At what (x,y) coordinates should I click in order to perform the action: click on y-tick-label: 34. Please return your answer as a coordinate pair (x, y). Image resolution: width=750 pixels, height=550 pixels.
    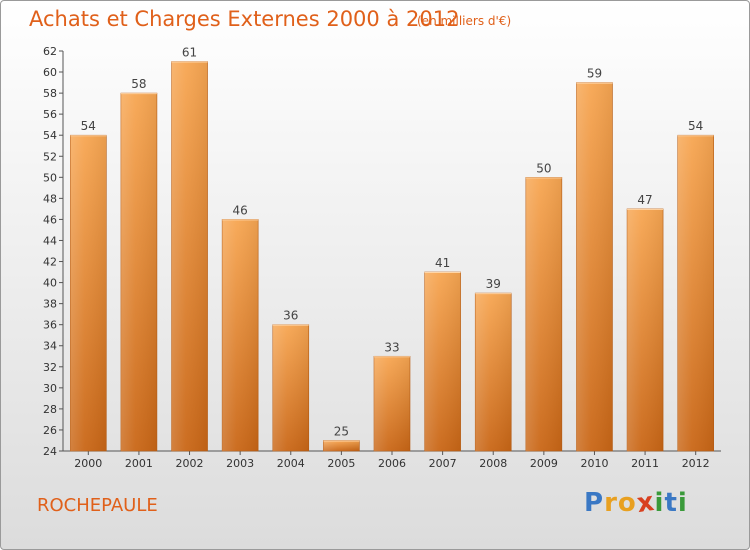
    Looking at the image, I should click on (50, 346).